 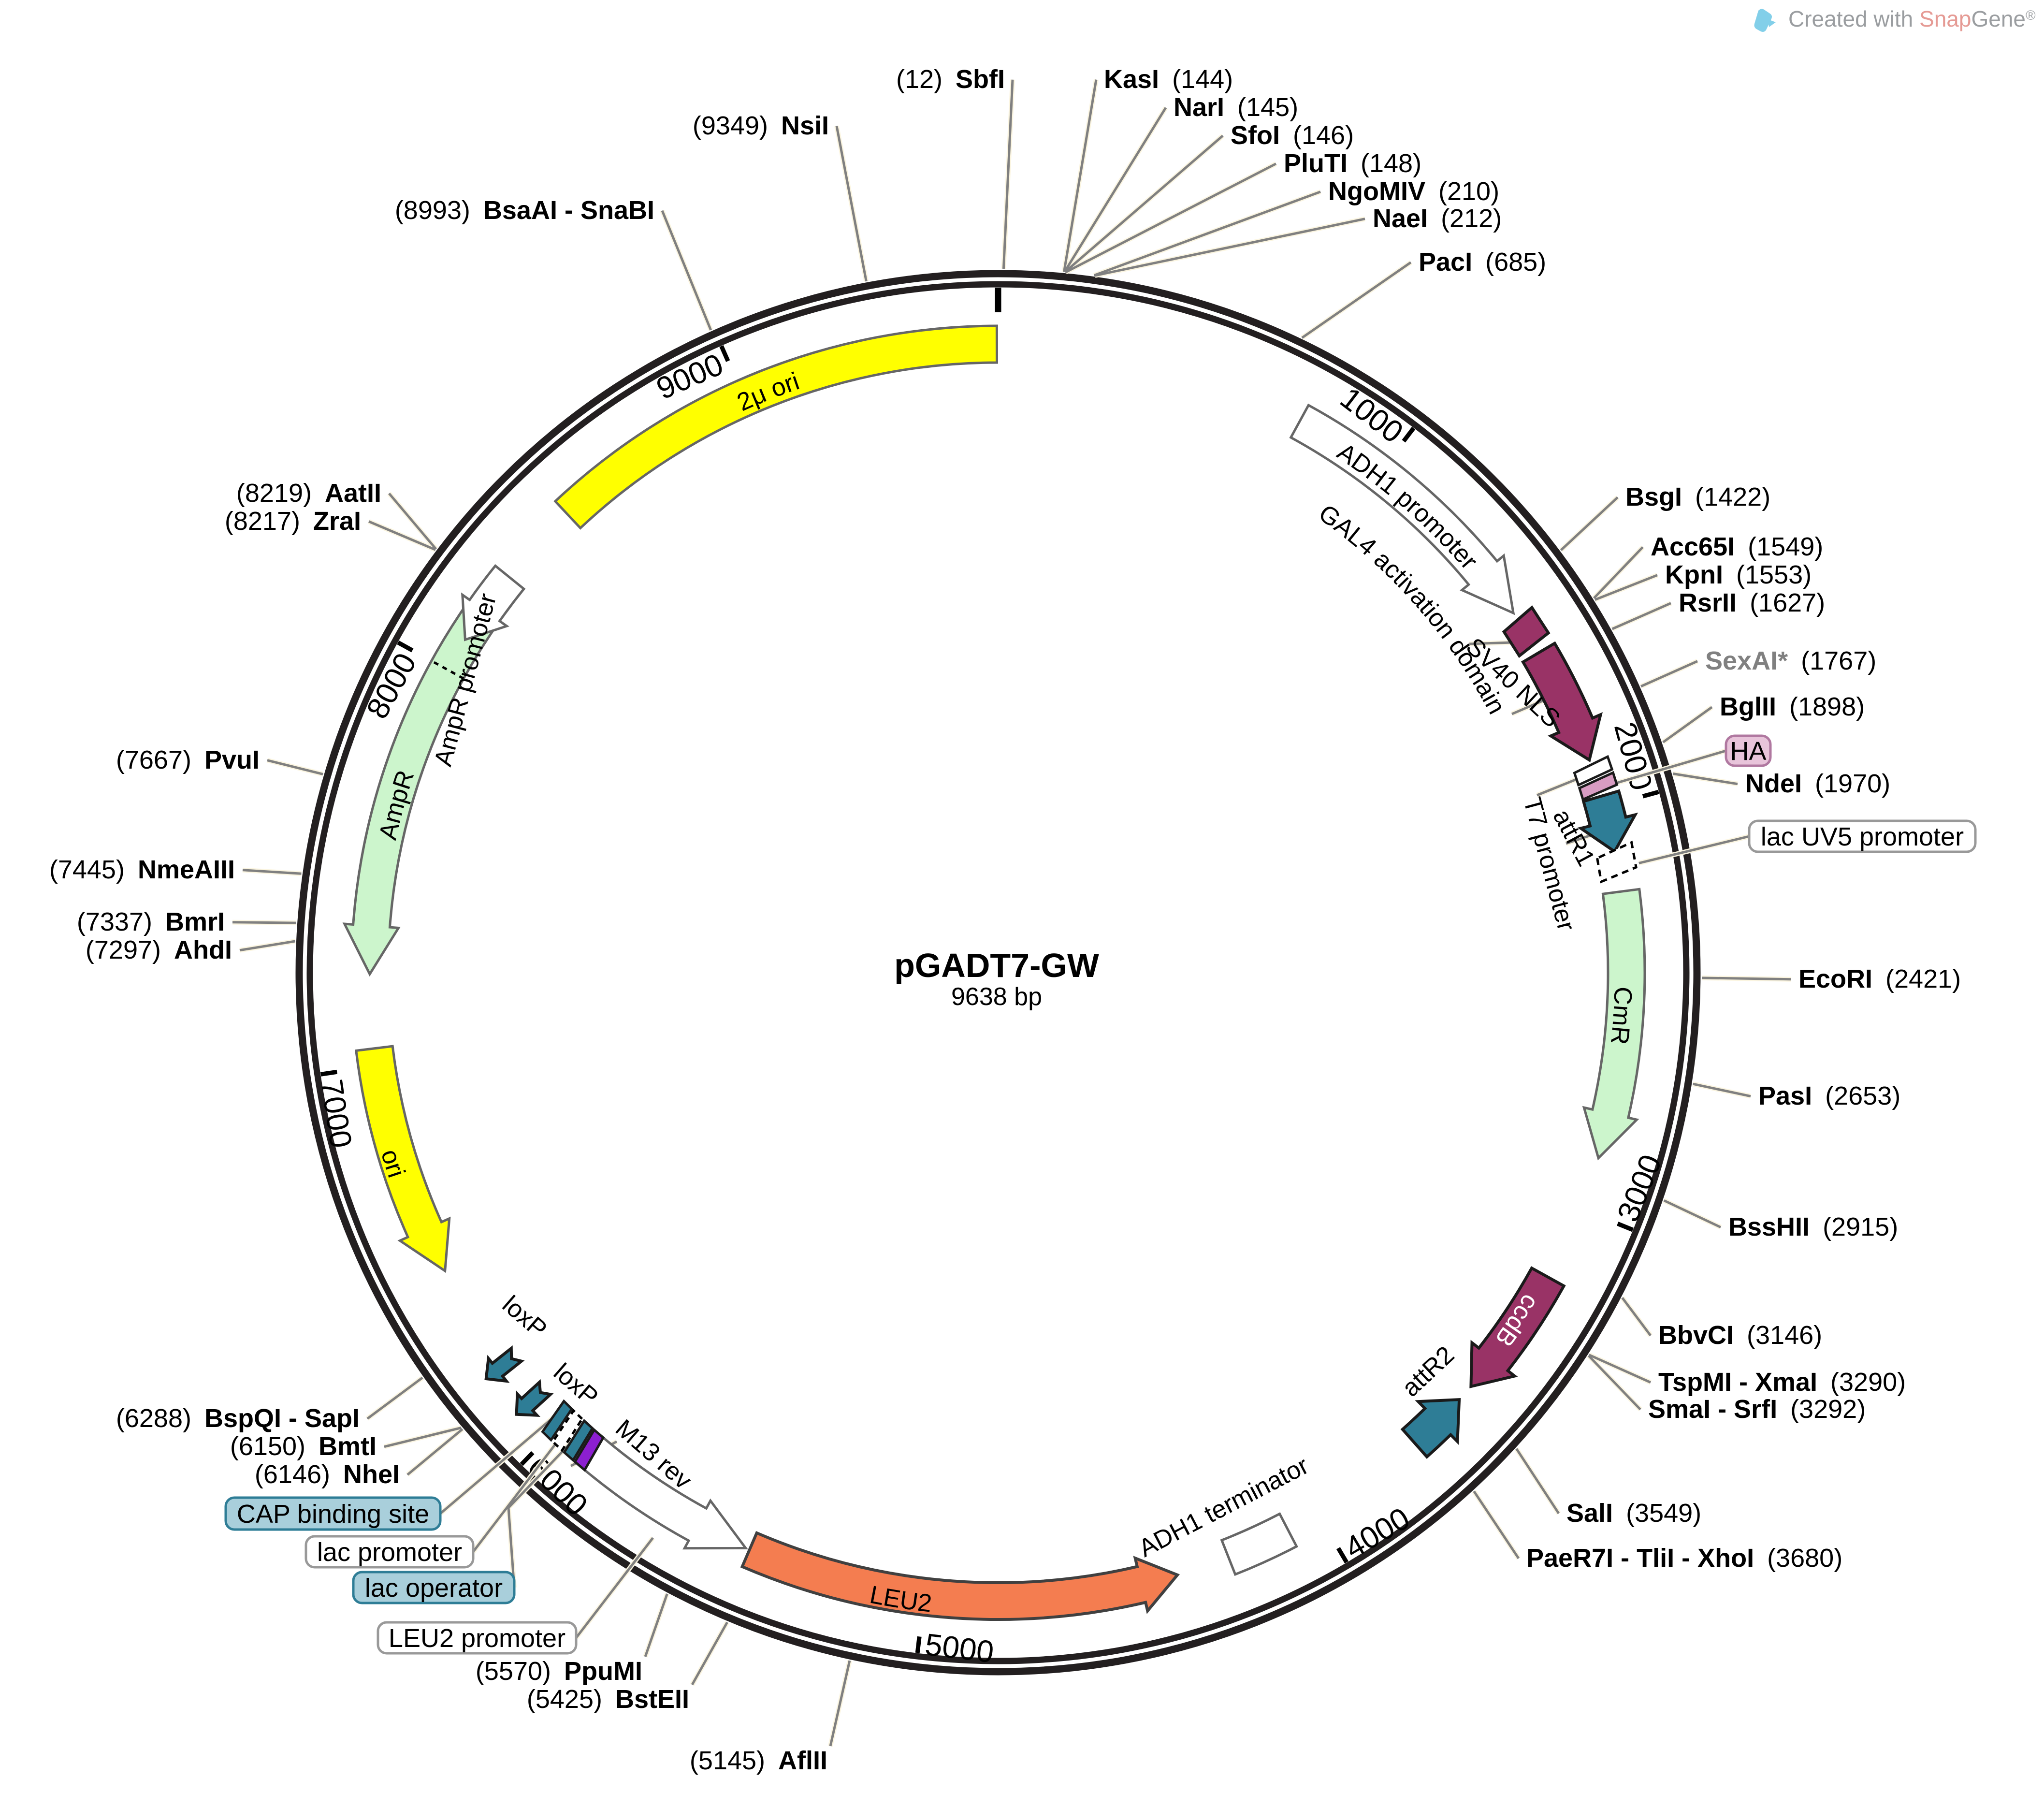 I want to click on svg-text: PluTI (148), so click(x=1352, y=163).